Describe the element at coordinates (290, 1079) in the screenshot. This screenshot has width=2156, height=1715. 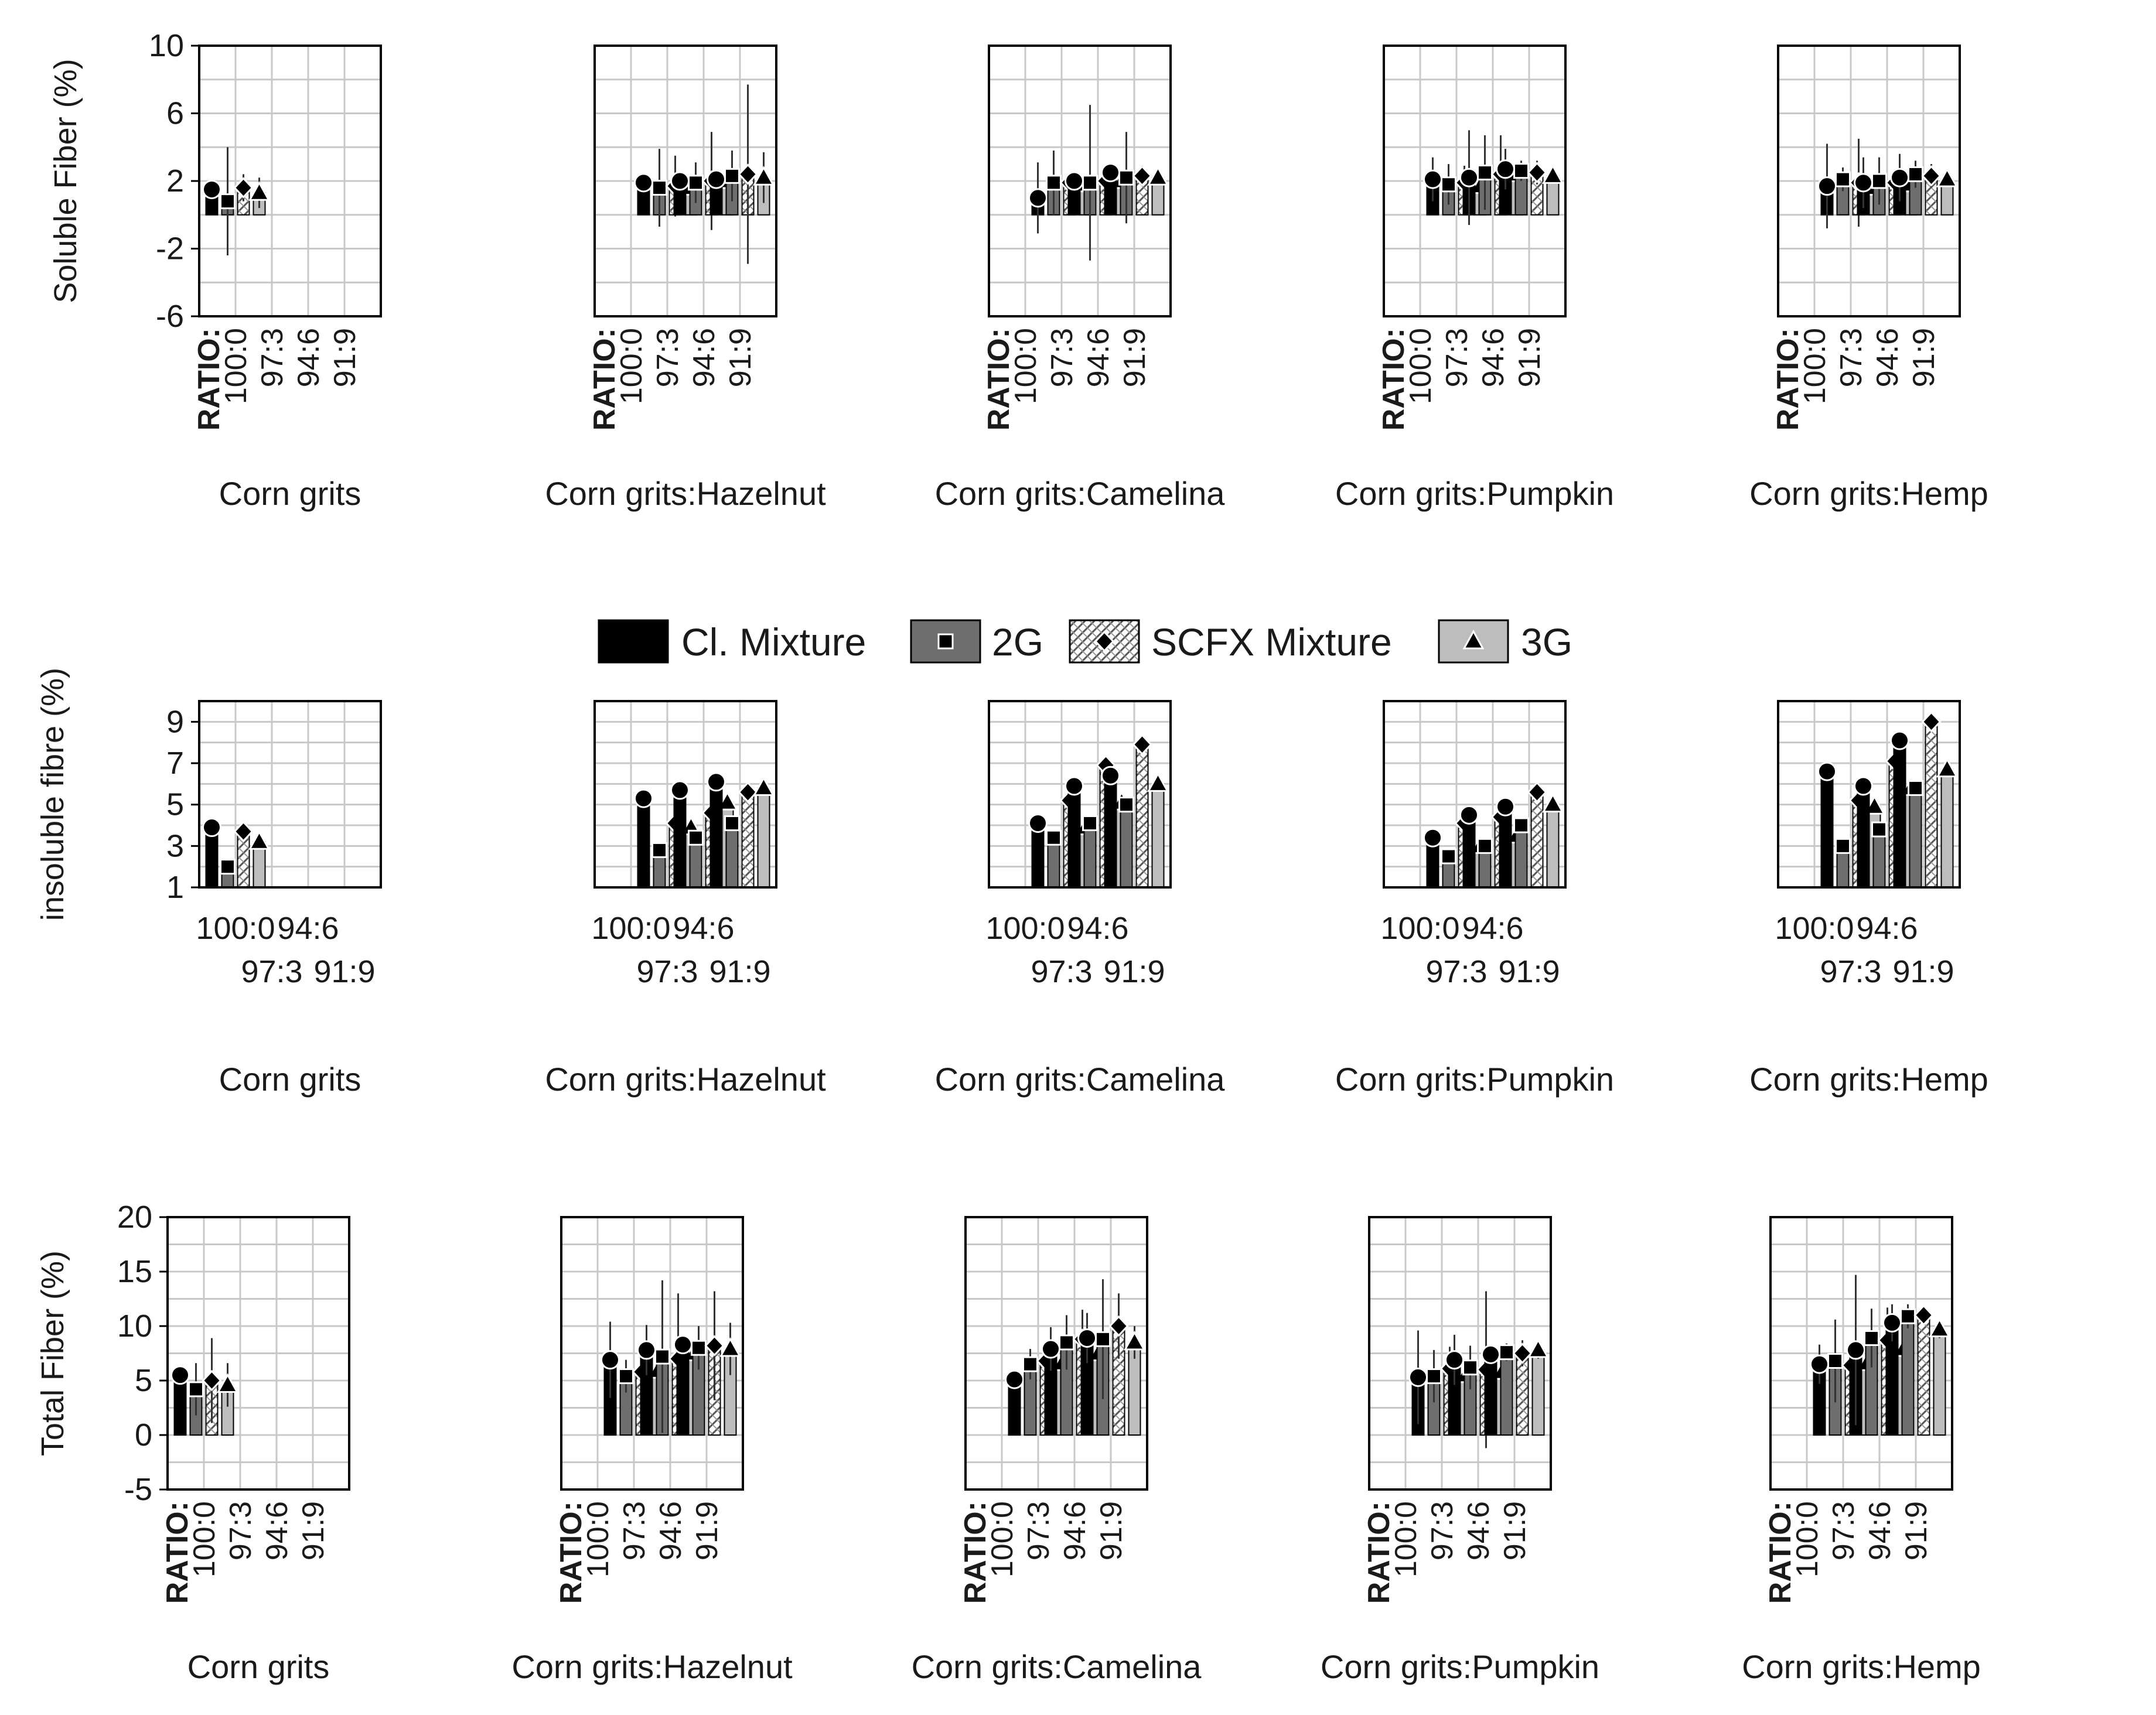
I see `panel-title: Corn grits` at that location.